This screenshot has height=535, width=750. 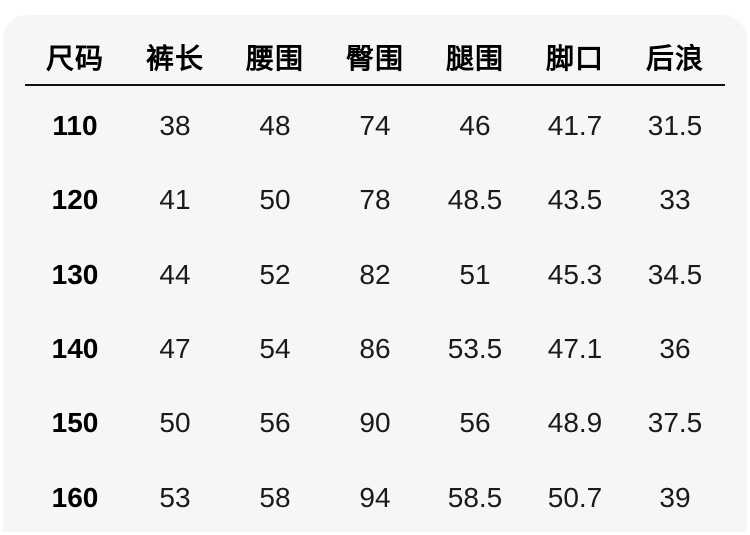 What do you see at coordinates (675, 497) in the screenshot?
I see `cell-back-rise: 39` at bounding box center [675, 497].